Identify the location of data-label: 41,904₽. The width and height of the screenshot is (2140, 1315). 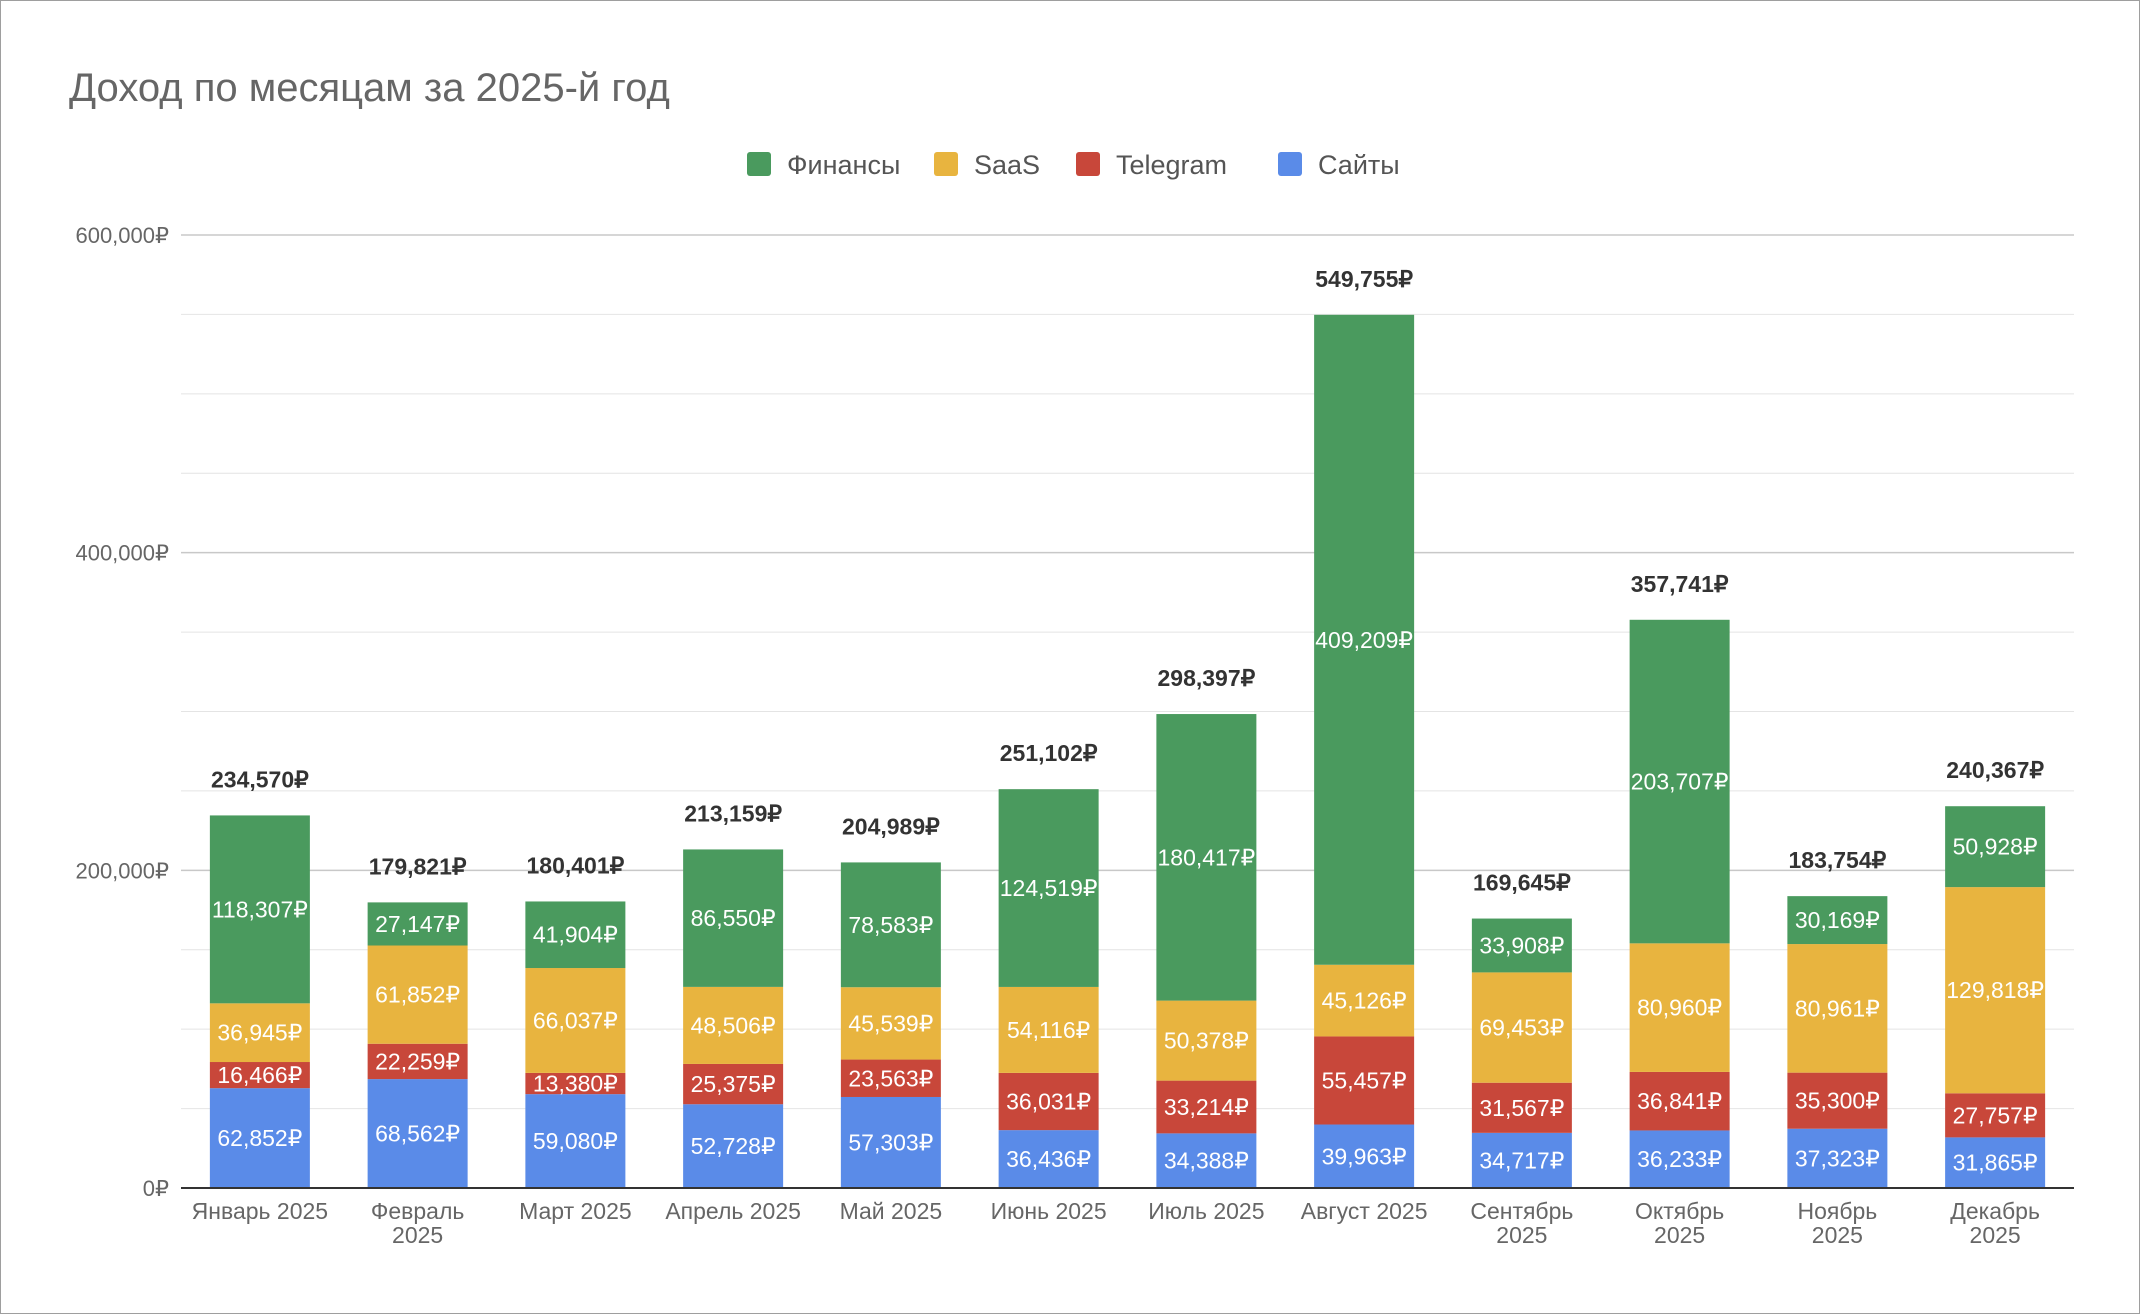
(575, 935).